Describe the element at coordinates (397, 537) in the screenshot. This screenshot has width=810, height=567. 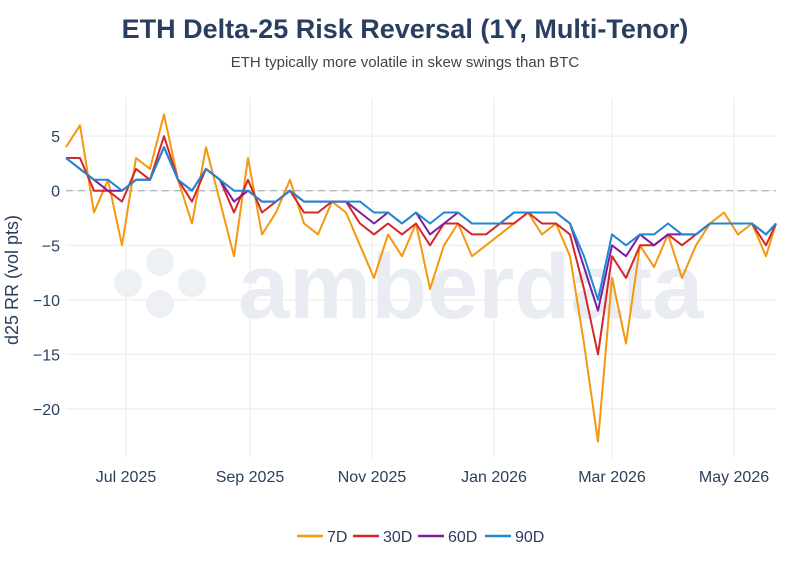
I see `legend-label-30d: 30D` at that location.